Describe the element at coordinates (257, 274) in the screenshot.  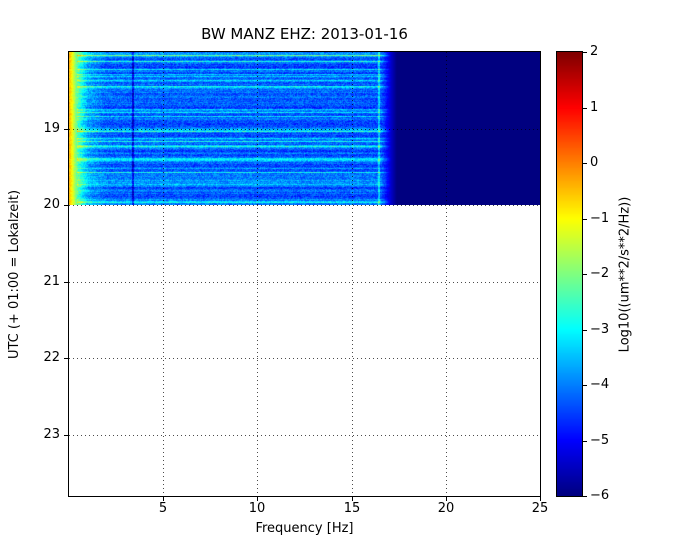
I see `grid-line-v-10hz` at that location.